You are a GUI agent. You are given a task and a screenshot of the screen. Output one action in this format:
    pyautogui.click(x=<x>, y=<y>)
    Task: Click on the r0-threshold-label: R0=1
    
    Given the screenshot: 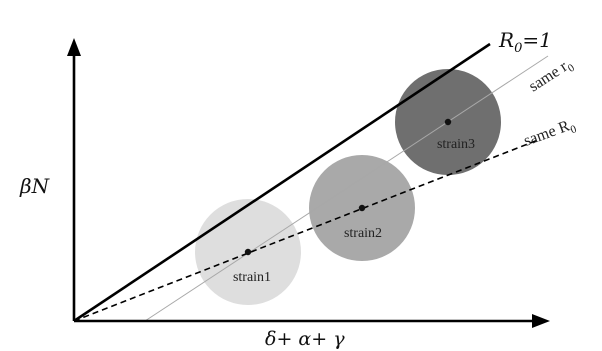 What is the action you would take?
    pyautogui.click(x=525, y=42)
    